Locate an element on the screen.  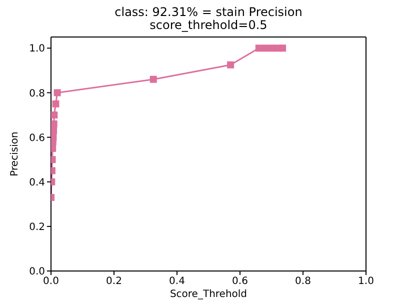
y-tick-label: 0.2 is located at coordinates (37, 227).